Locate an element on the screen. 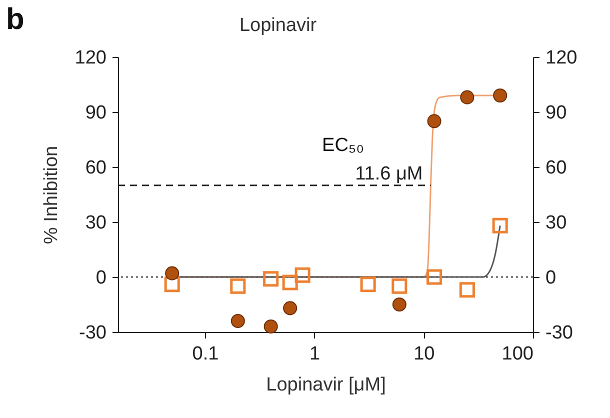 This screenshot has height=418, width=610. y-tick-label: 0 is located at coordinates (101, 278).